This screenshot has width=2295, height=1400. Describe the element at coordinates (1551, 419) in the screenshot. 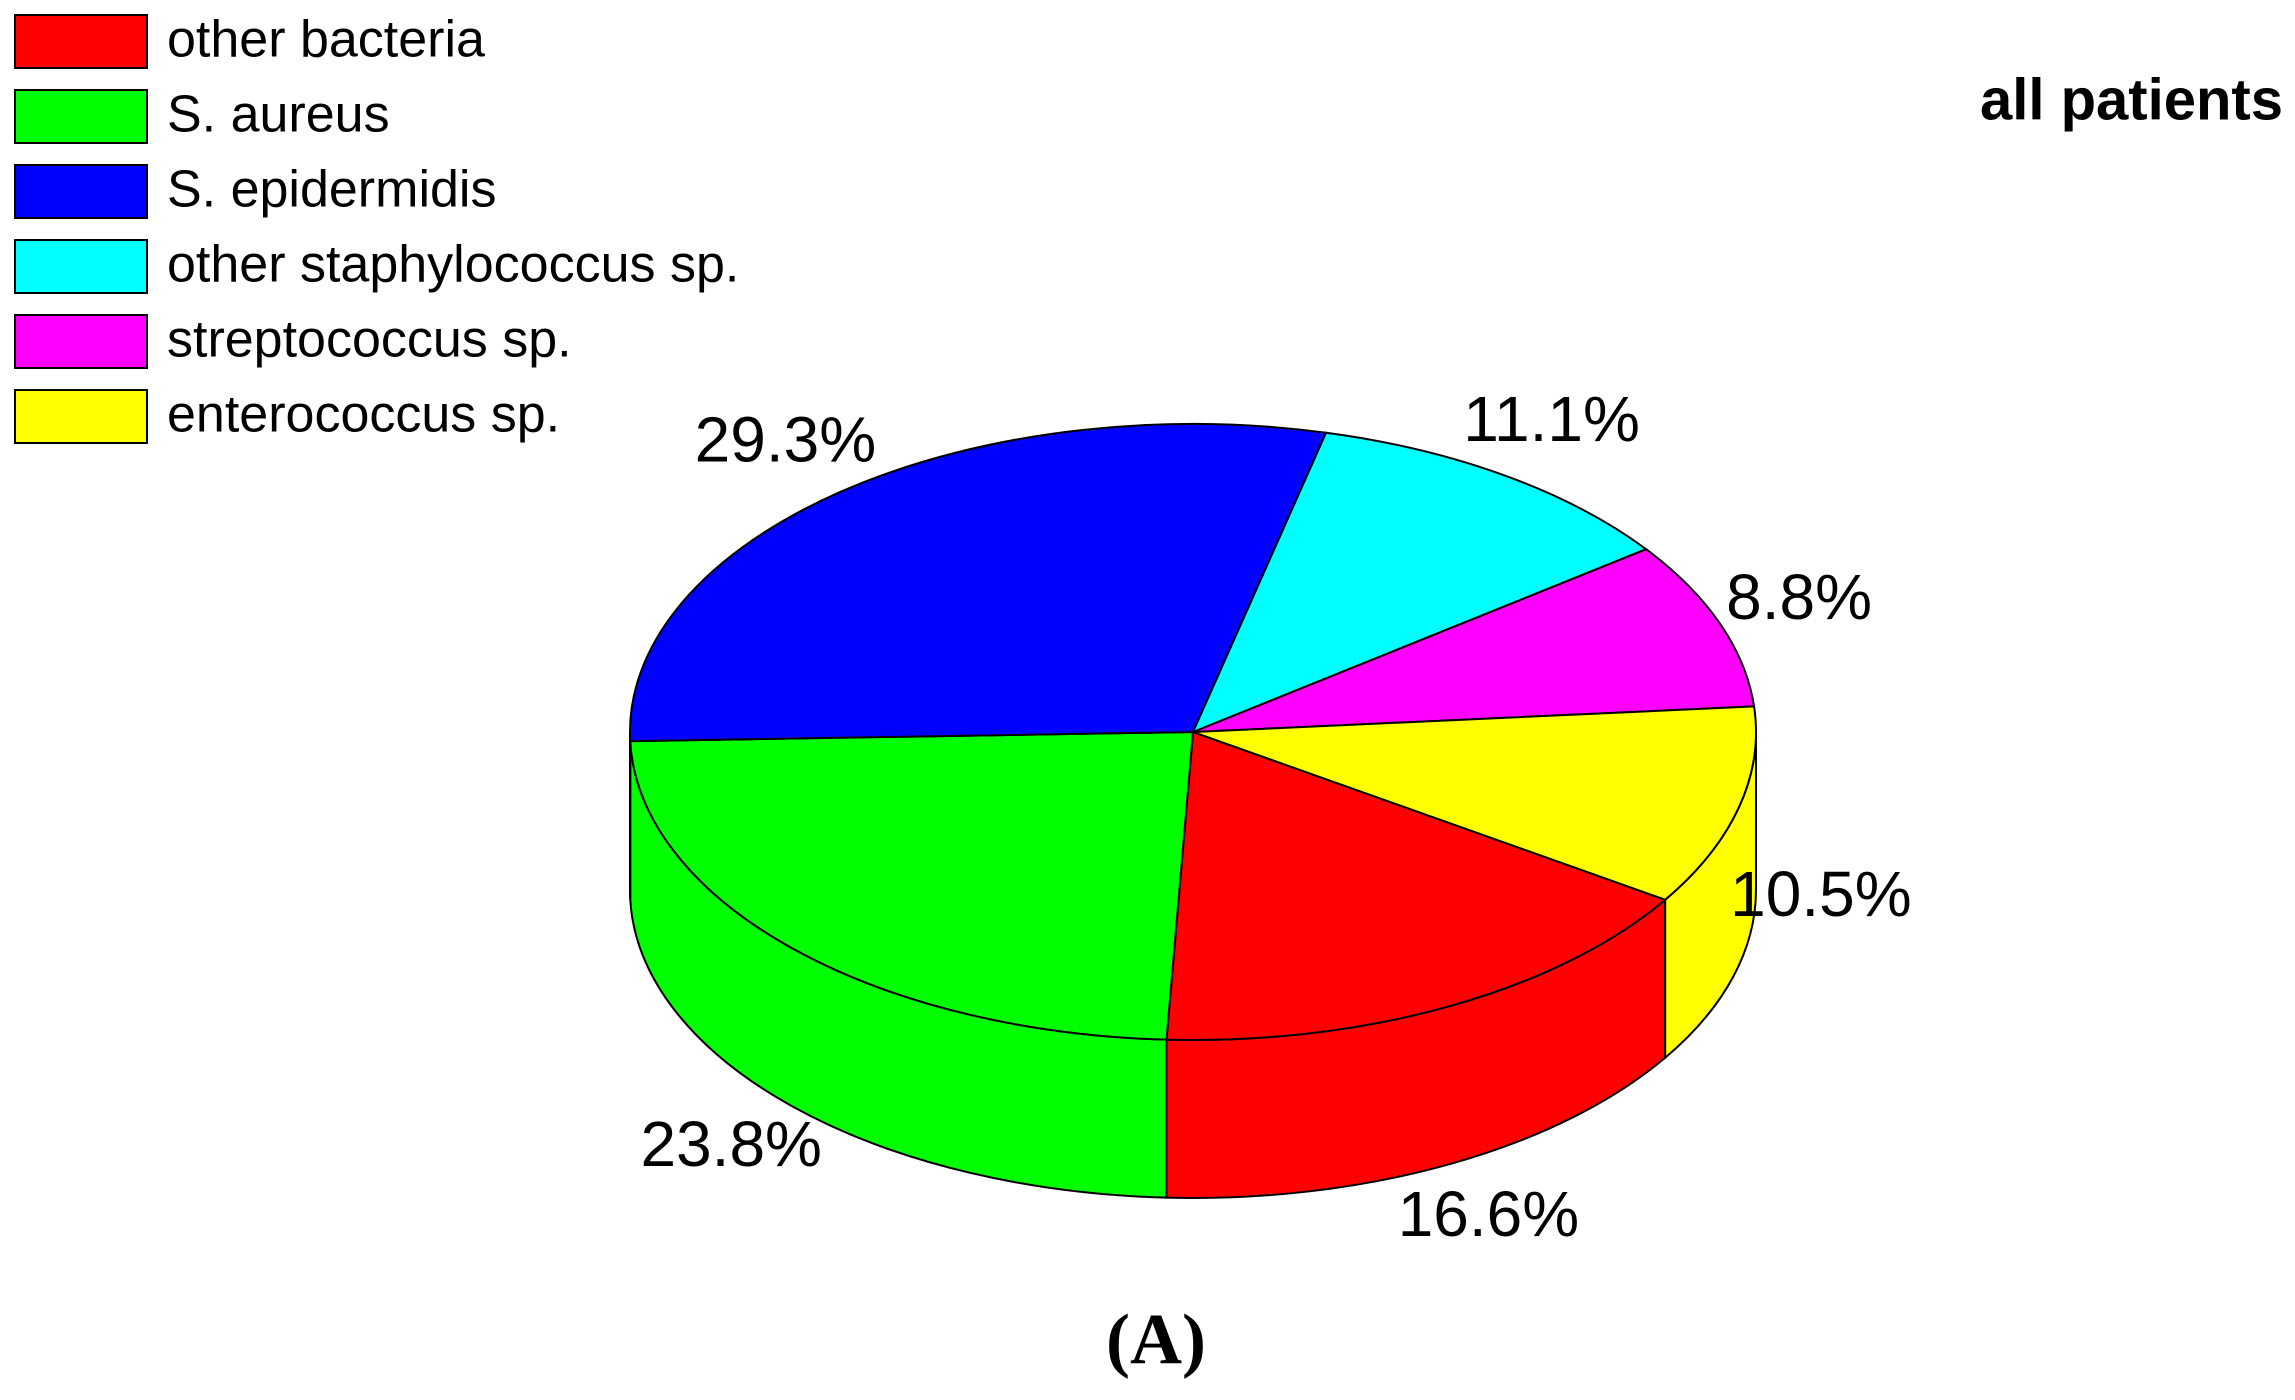

I see `value-label: 11.1%` at that location.